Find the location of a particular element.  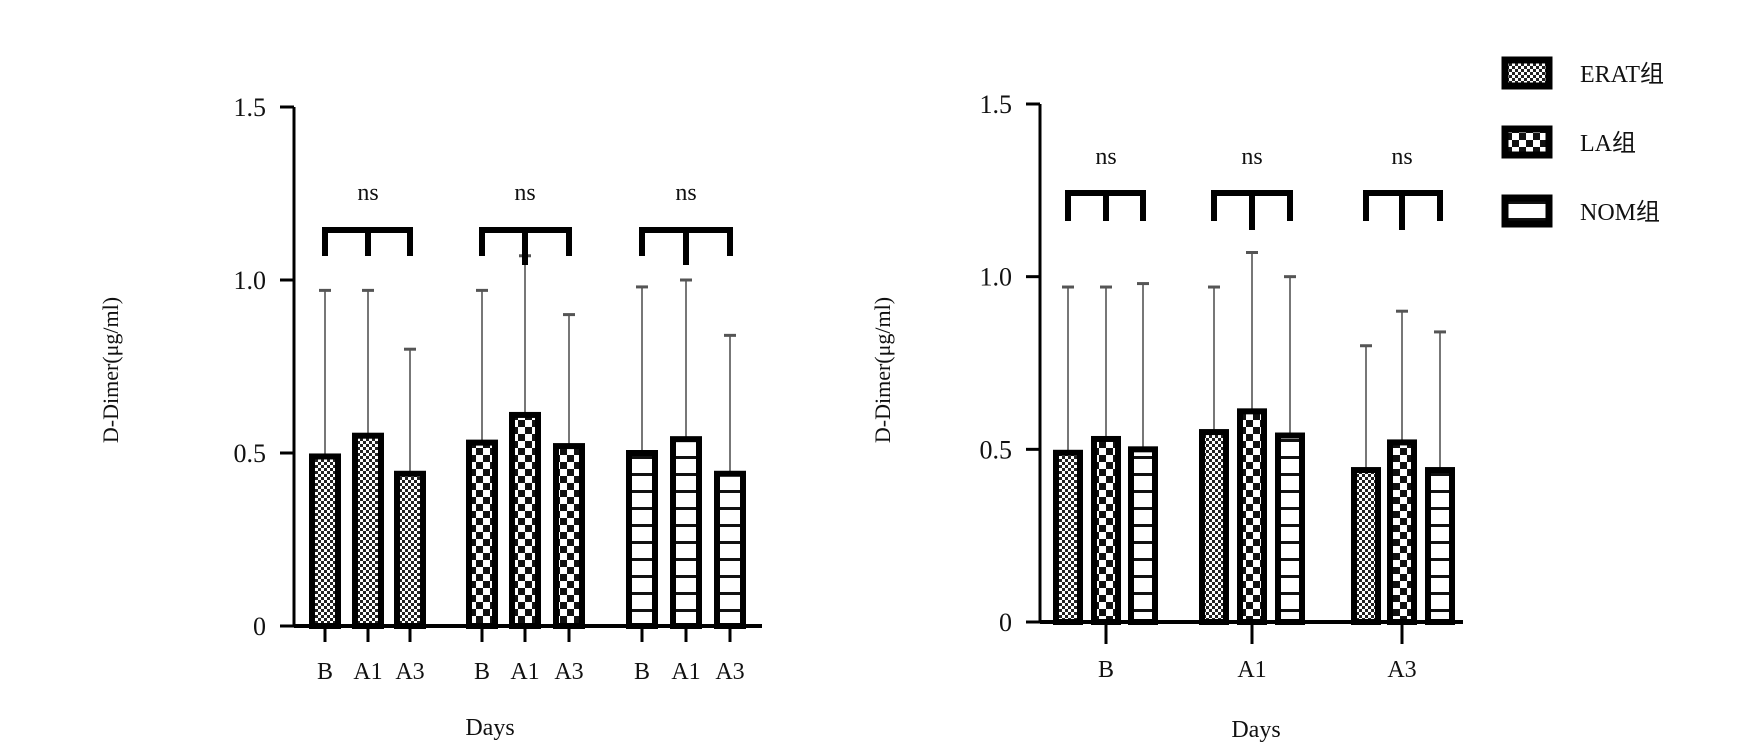

legend-swatch-coarse-checker is located at coordinates (1527, 142).